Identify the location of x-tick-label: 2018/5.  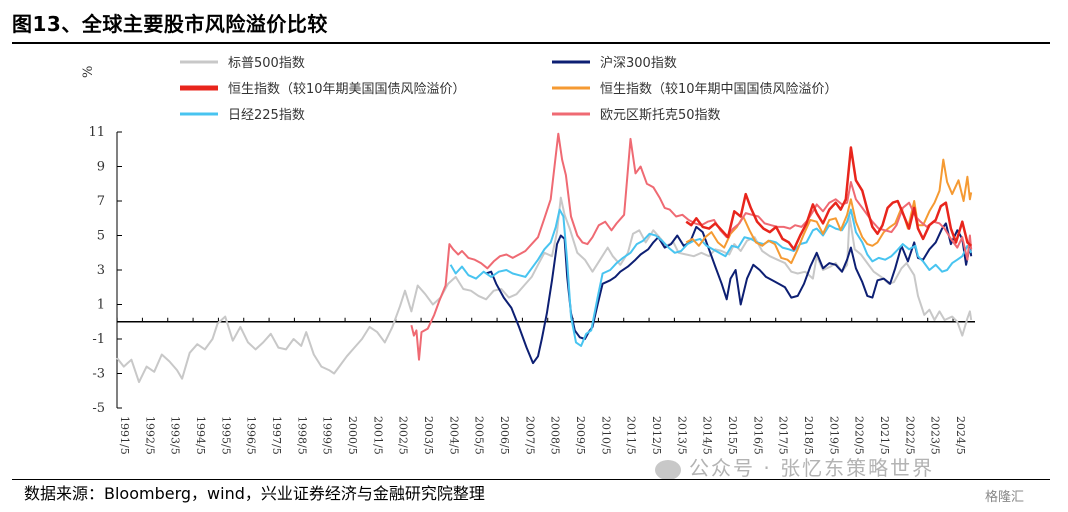
(808, 435).